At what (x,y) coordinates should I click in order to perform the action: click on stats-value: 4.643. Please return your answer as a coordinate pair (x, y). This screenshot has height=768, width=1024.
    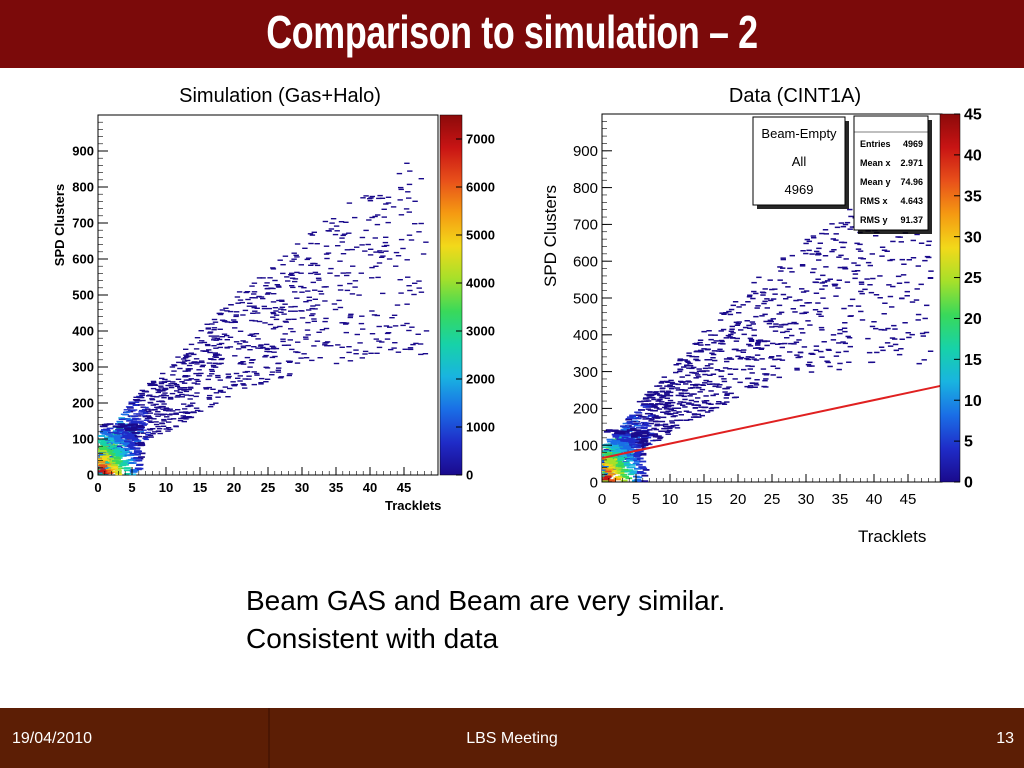
    Looking at the image, I should click on (911, 201).